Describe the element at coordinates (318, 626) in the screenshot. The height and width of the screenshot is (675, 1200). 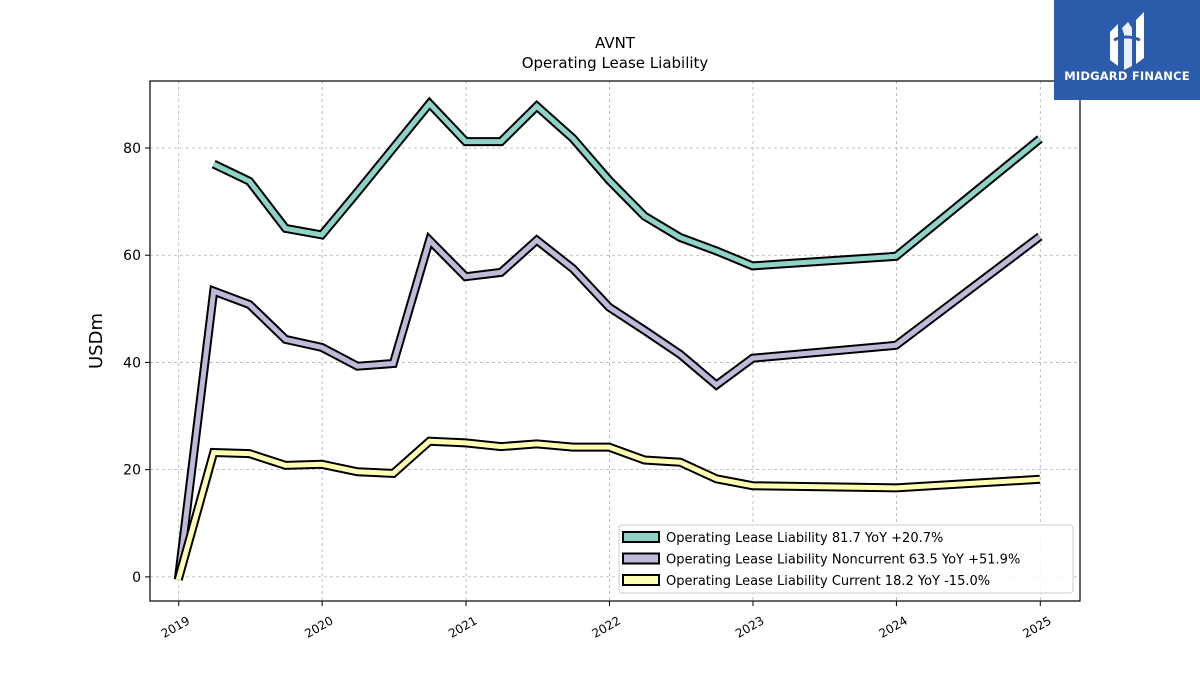
I see `x-tick-label: 2020` at that location.